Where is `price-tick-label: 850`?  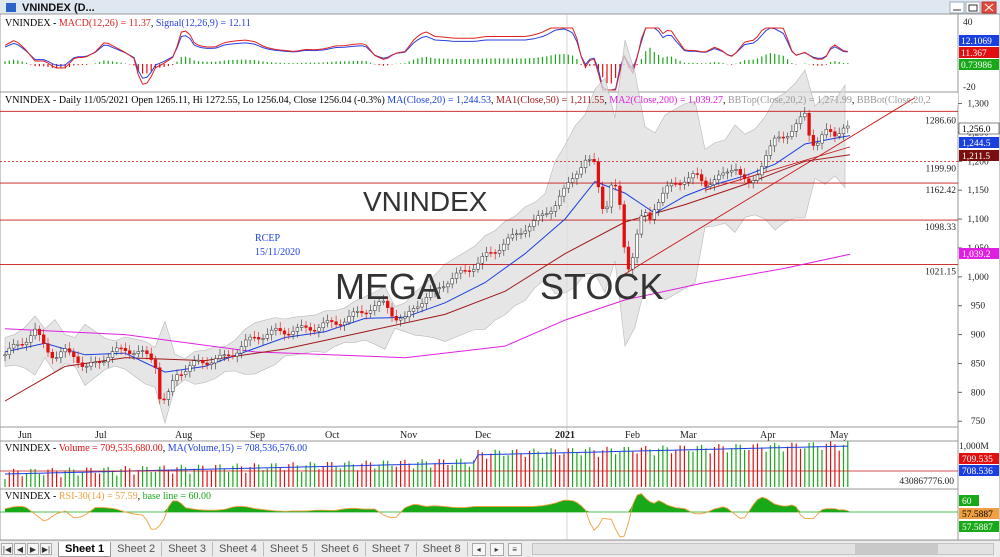 price-tick-label: 850 is located at coordinates (978, 364).